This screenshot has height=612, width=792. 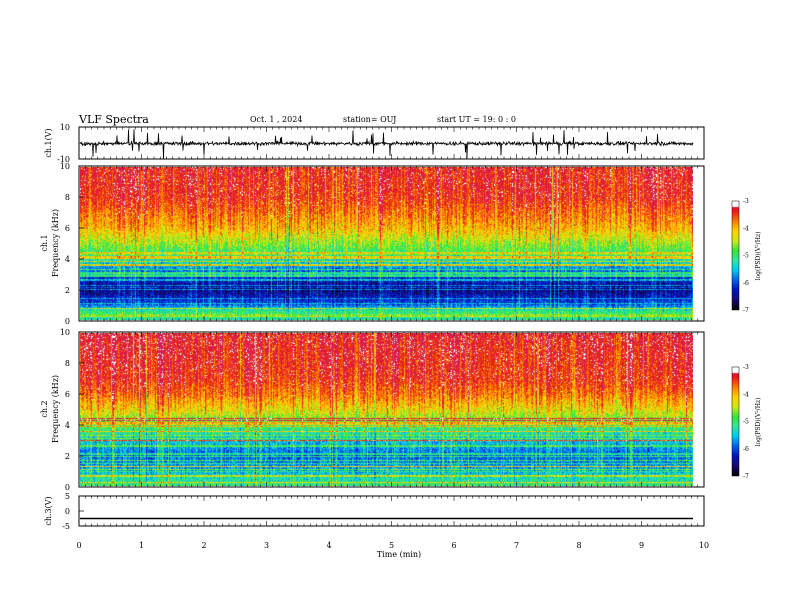 What do you see at coordinates (746, 256) in the screenshot?
I see `ch1-colorbar-tick-label: -5` at bounding box center [746, 256].